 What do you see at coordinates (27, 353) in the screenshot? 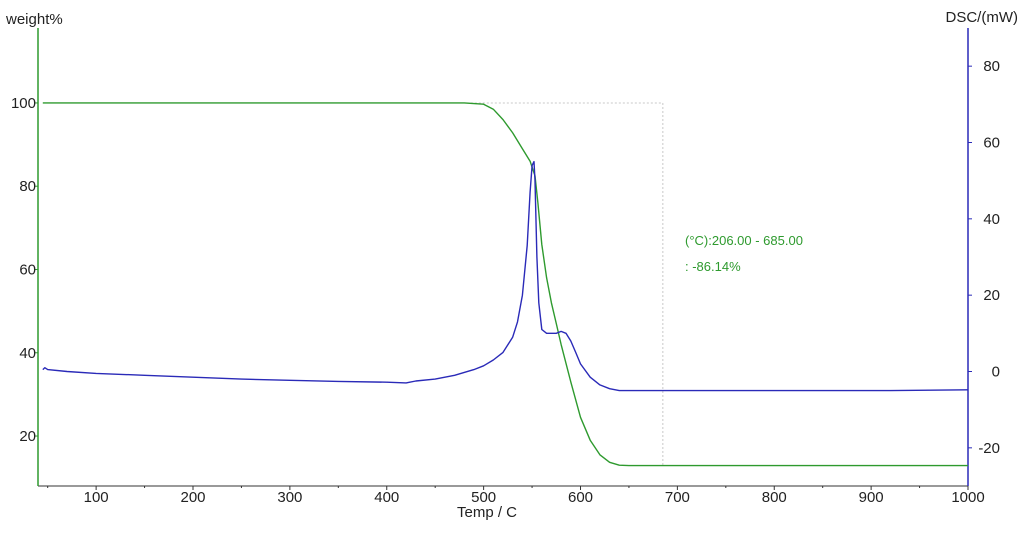
I see `y-left-tick-label: 40` at bounding box center [27, 353].